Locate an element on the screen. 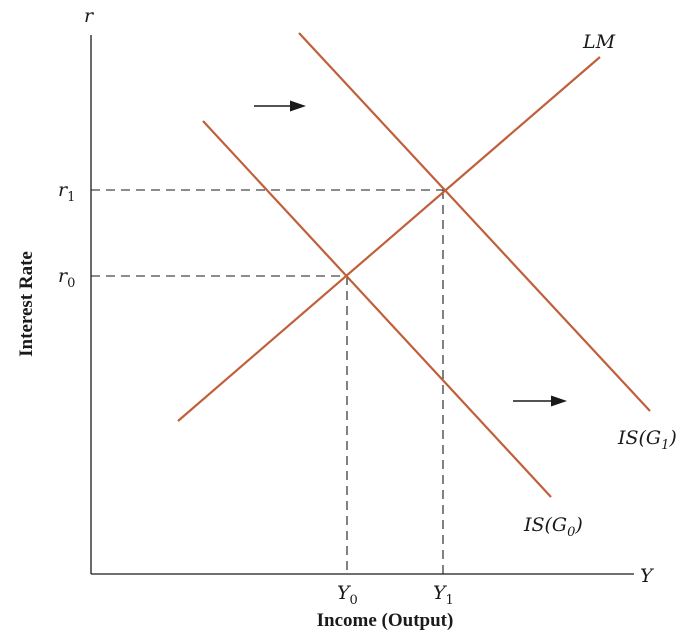 The height and width of the screenshot is (637, 682). is-g0-label: IS(G0) is located at coordinates (553, 527).